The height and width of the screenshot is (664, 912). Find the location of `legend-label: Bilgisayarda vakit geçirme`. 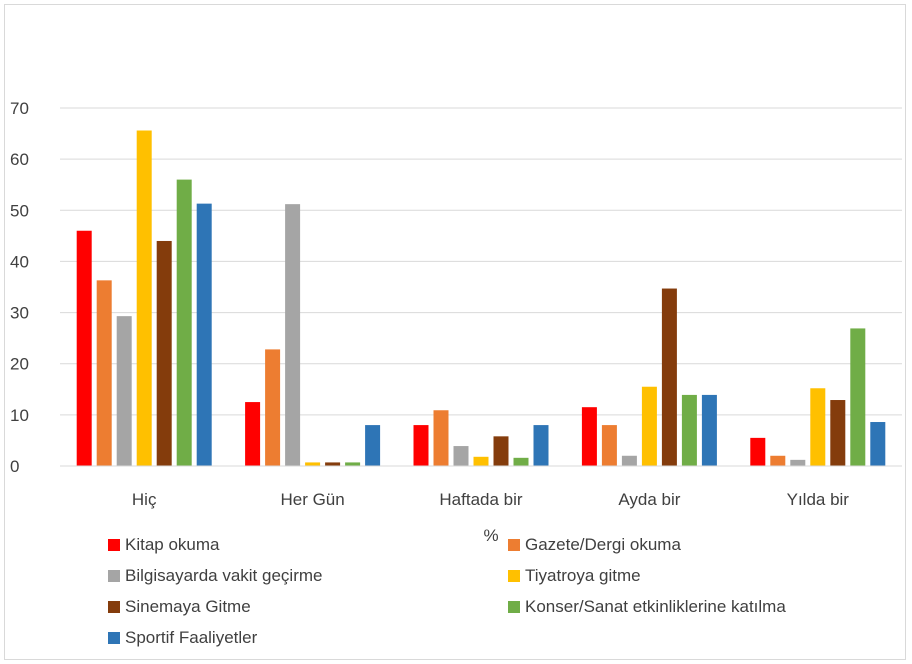

legend-label: Bilgisayarda vakit geçirme is located at coordinates (223, 575).